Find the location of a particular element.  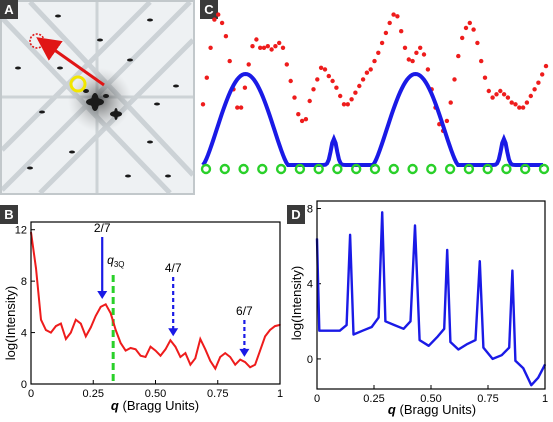

panel-b-q3q-marker: q3Q is located at coordinates (116, 318).